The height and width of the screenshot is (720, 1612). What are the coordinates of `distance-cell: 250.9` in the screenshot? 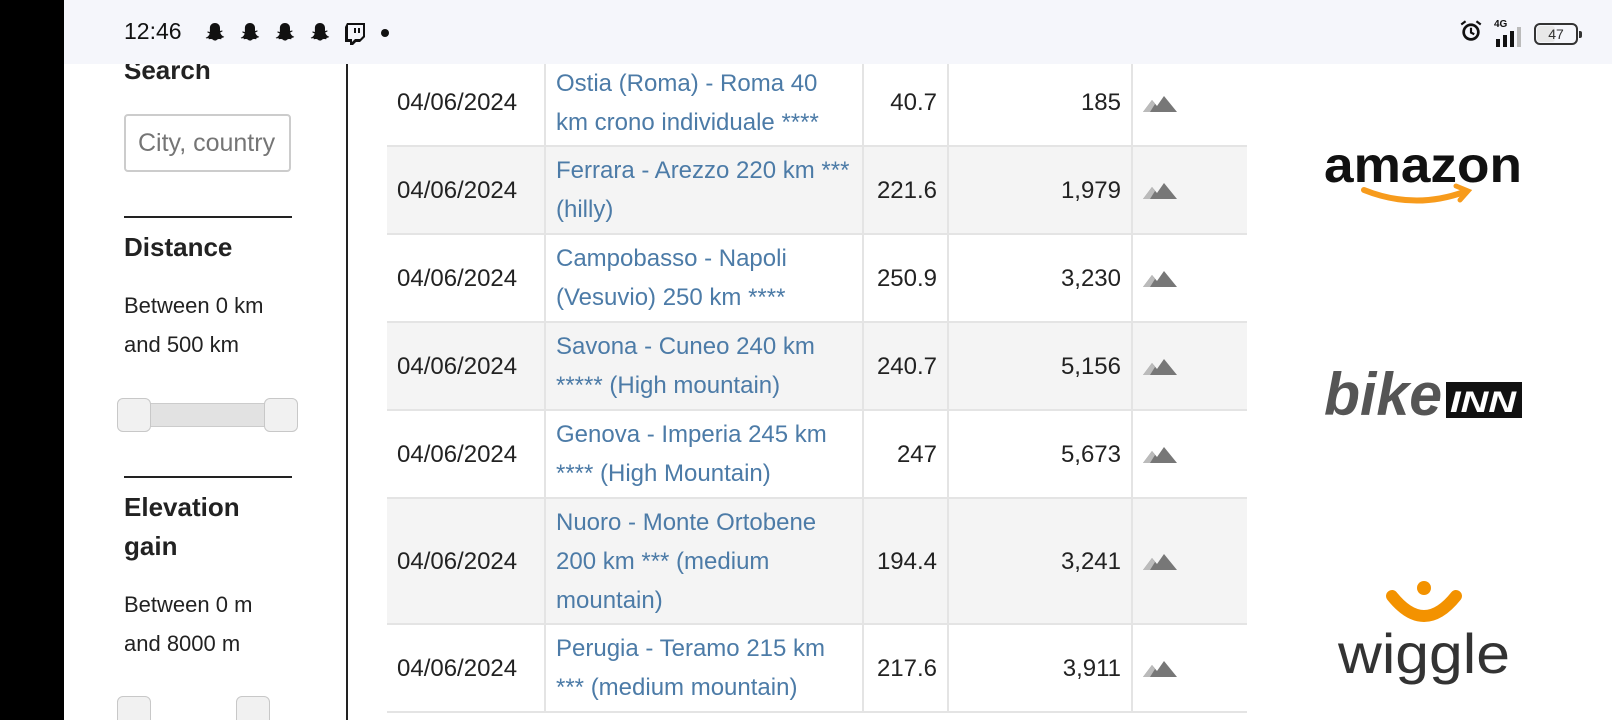 It's located at (906, 278).